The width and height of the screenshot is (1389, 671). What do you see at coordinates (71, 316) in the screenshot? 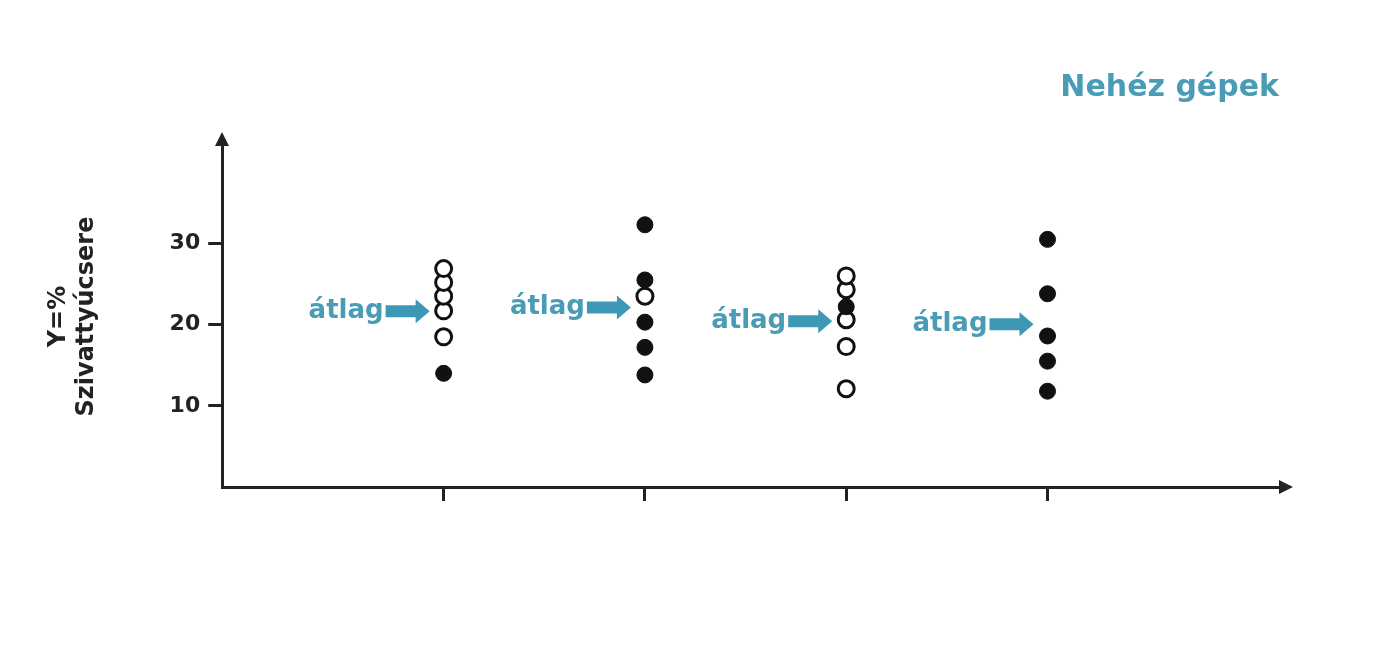
I see `y-axis-title: Y=% Szivattyúcsere` at bounding box center [71, 316].